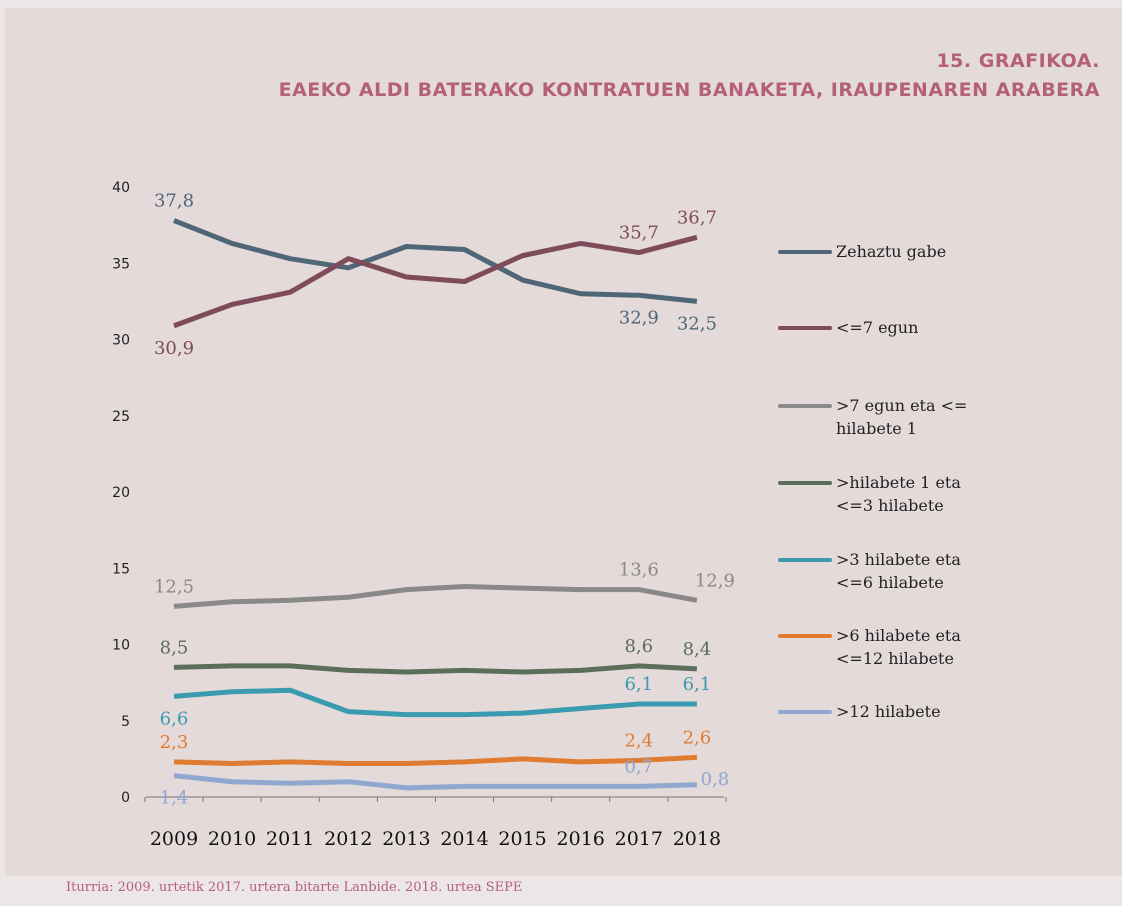 The width and height of the screenshot is (1122, 906). What do you see at coordinates (121, 188) in the screenshot?
I see `y-tick-label: 40` at bounding box center [121, 188].